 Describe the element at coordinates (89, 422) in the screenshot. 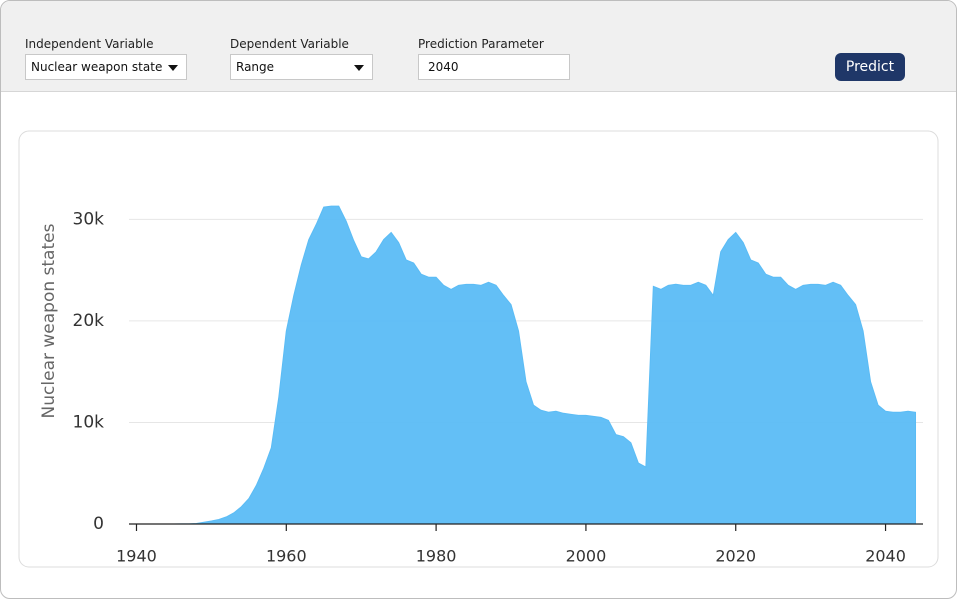

I see `y-tick-label: 10k` at that location.